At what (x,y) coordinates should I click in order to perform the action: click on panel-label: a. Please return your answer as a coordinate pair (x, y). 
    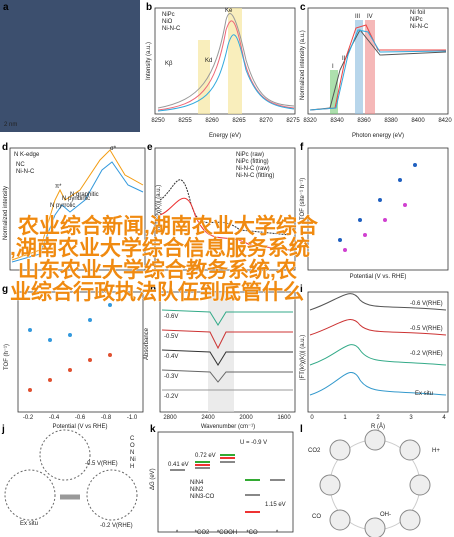
    Looking at the image, I should click on (6, 7).